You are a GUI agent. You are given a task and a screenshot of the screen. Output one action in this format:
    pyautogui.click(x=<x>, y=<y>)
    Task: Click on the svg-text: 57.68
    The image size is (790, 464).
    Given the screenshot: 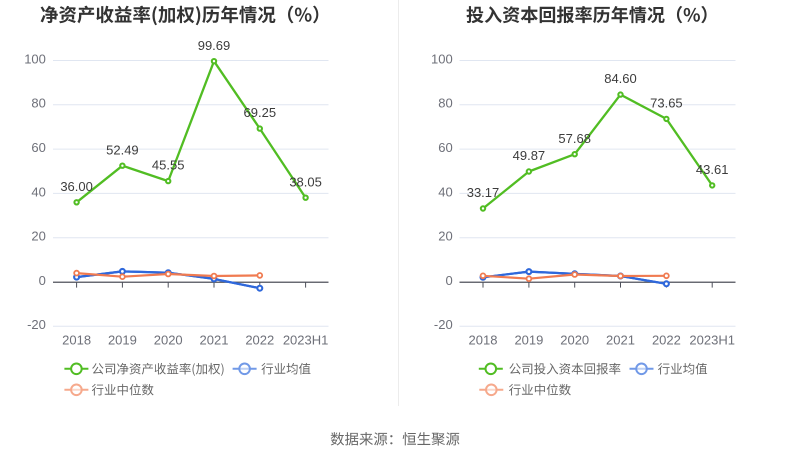 What is the action you would take?
    pyautogui.click(x=574, y=138)
    